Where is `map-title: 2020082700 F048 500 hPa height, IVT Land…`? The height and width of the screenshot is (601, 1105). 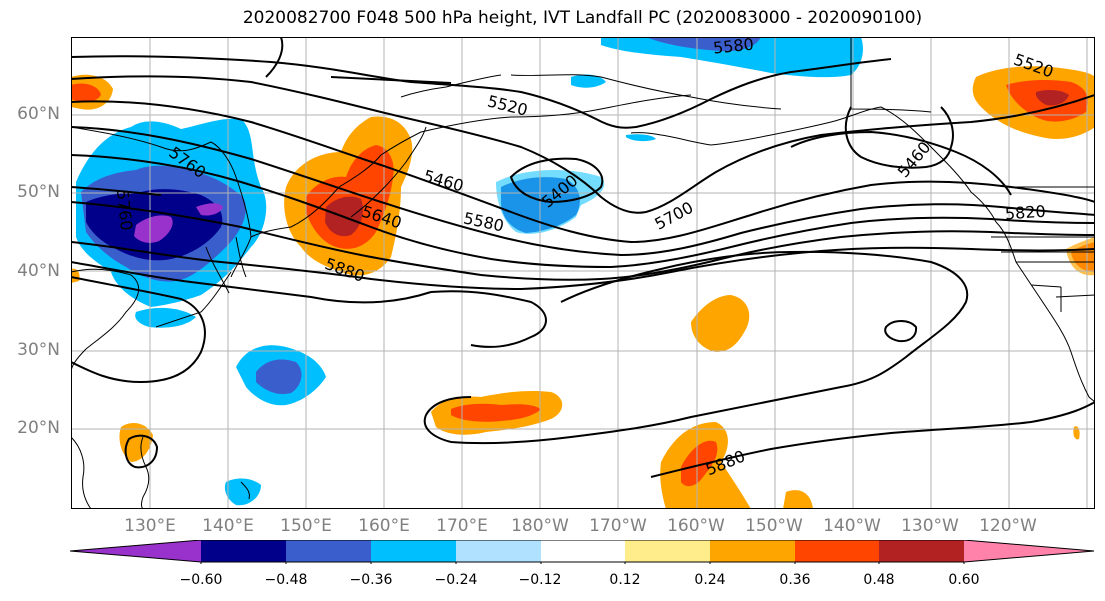
map-title: 2020082700 F048 500 hPa height, IVT Land… is located at coordinates (582, 18).